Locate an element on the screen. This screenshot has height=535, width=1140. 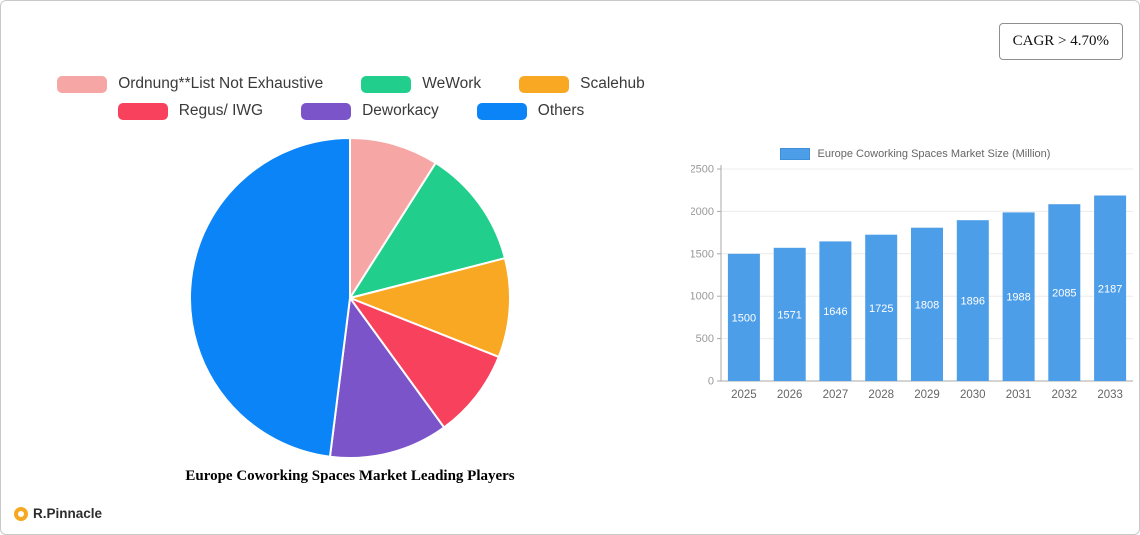
legend-item-deworkacy: Deworkacy is located at coordinates (370, 111).